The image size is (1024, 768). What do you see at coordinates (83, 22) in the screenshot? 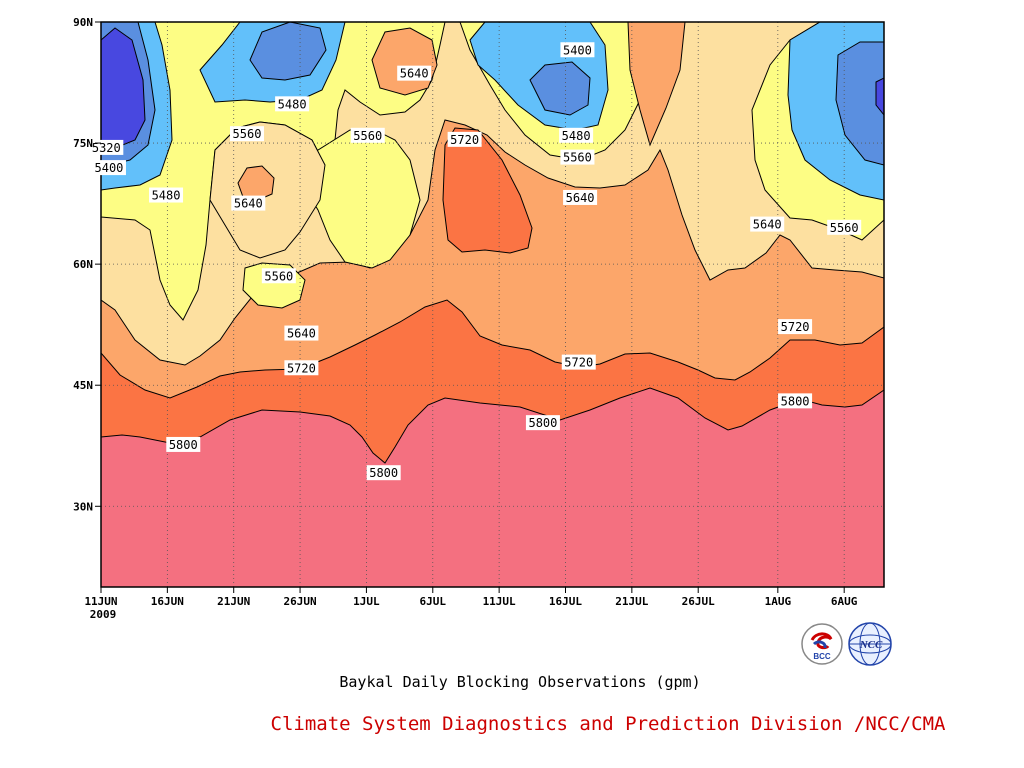
I see `y-tick-label: 90N` at bounding box center [83, 22].